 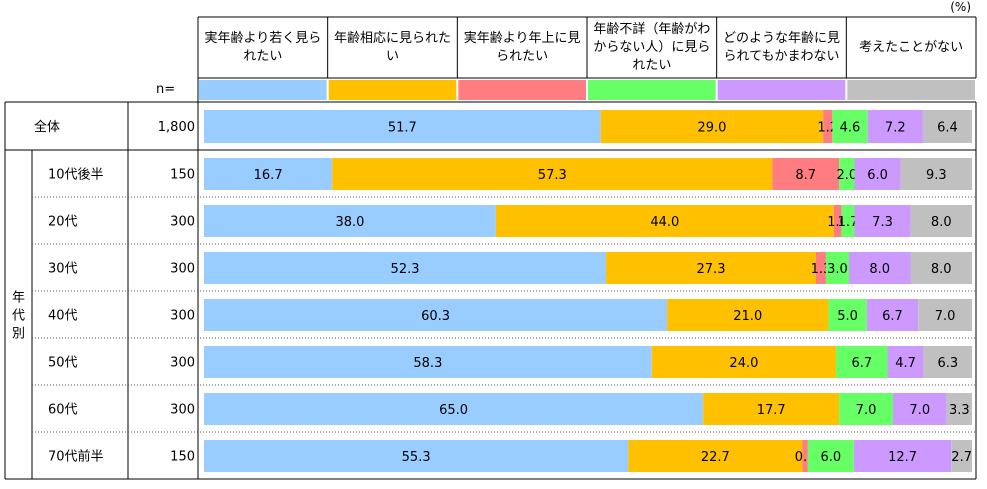 I want to click on bar-value-label: 17.7, so click(x=771, y=410).